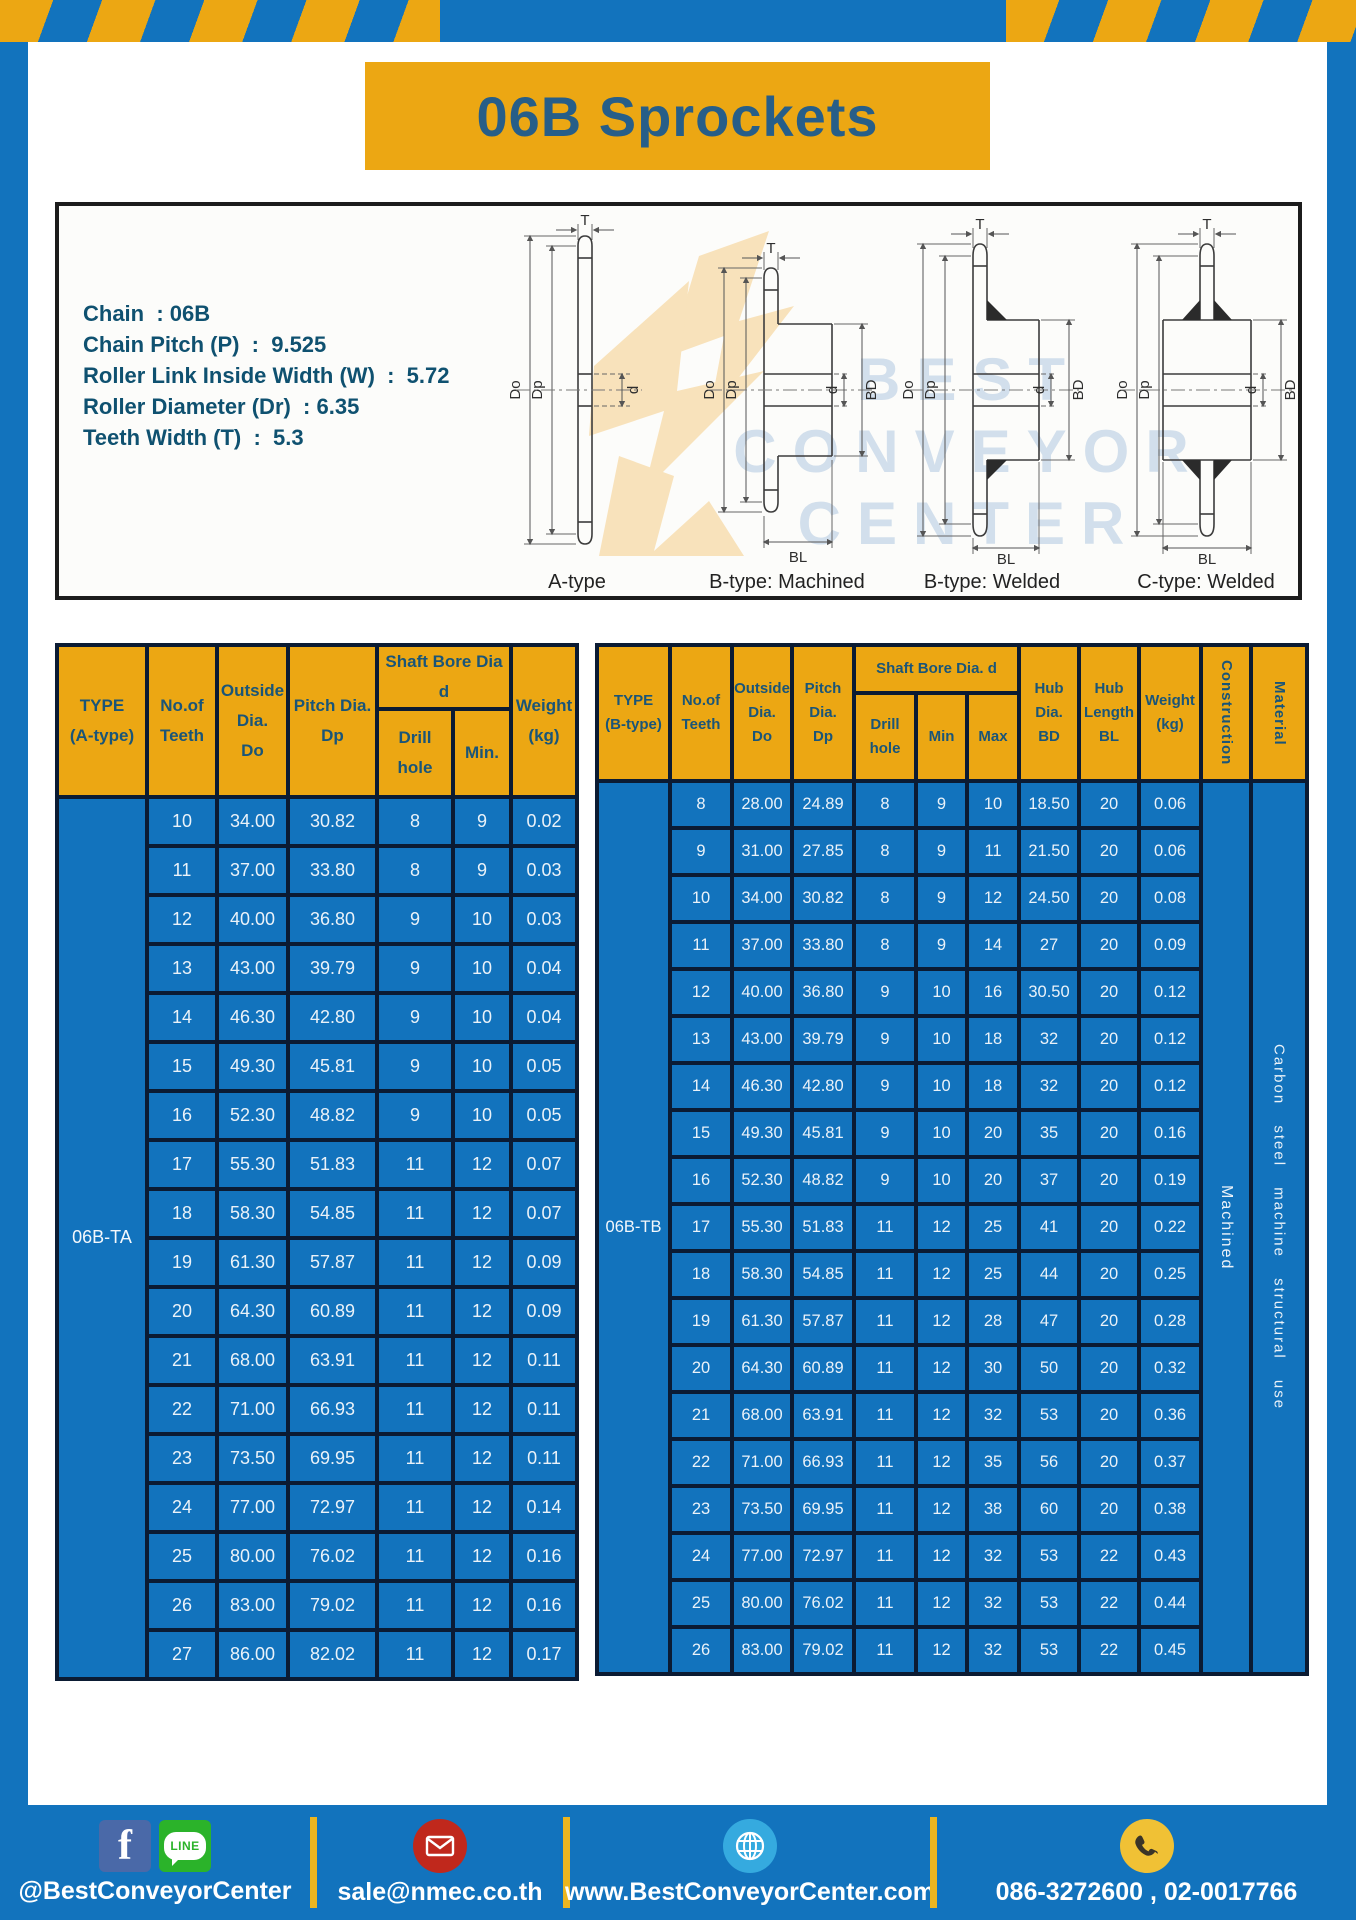 The width and height of the screenshot is (1356, 1920). I want to click on spec-roller-link-width: Roller Link Inside Width (W) : 5.72, so click(266, 375).